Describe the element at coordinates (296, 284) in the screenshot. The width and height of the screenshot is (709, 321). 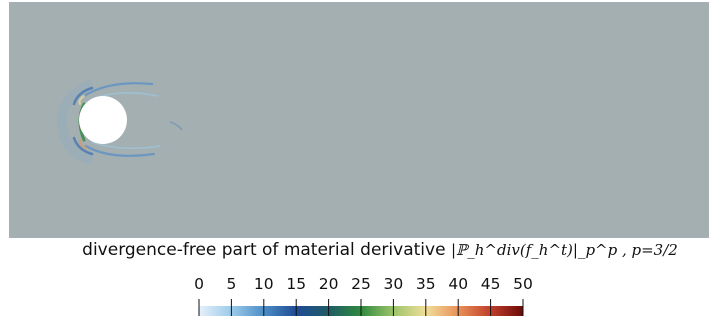
I see `colorbar-tick-label: 15` at that location.